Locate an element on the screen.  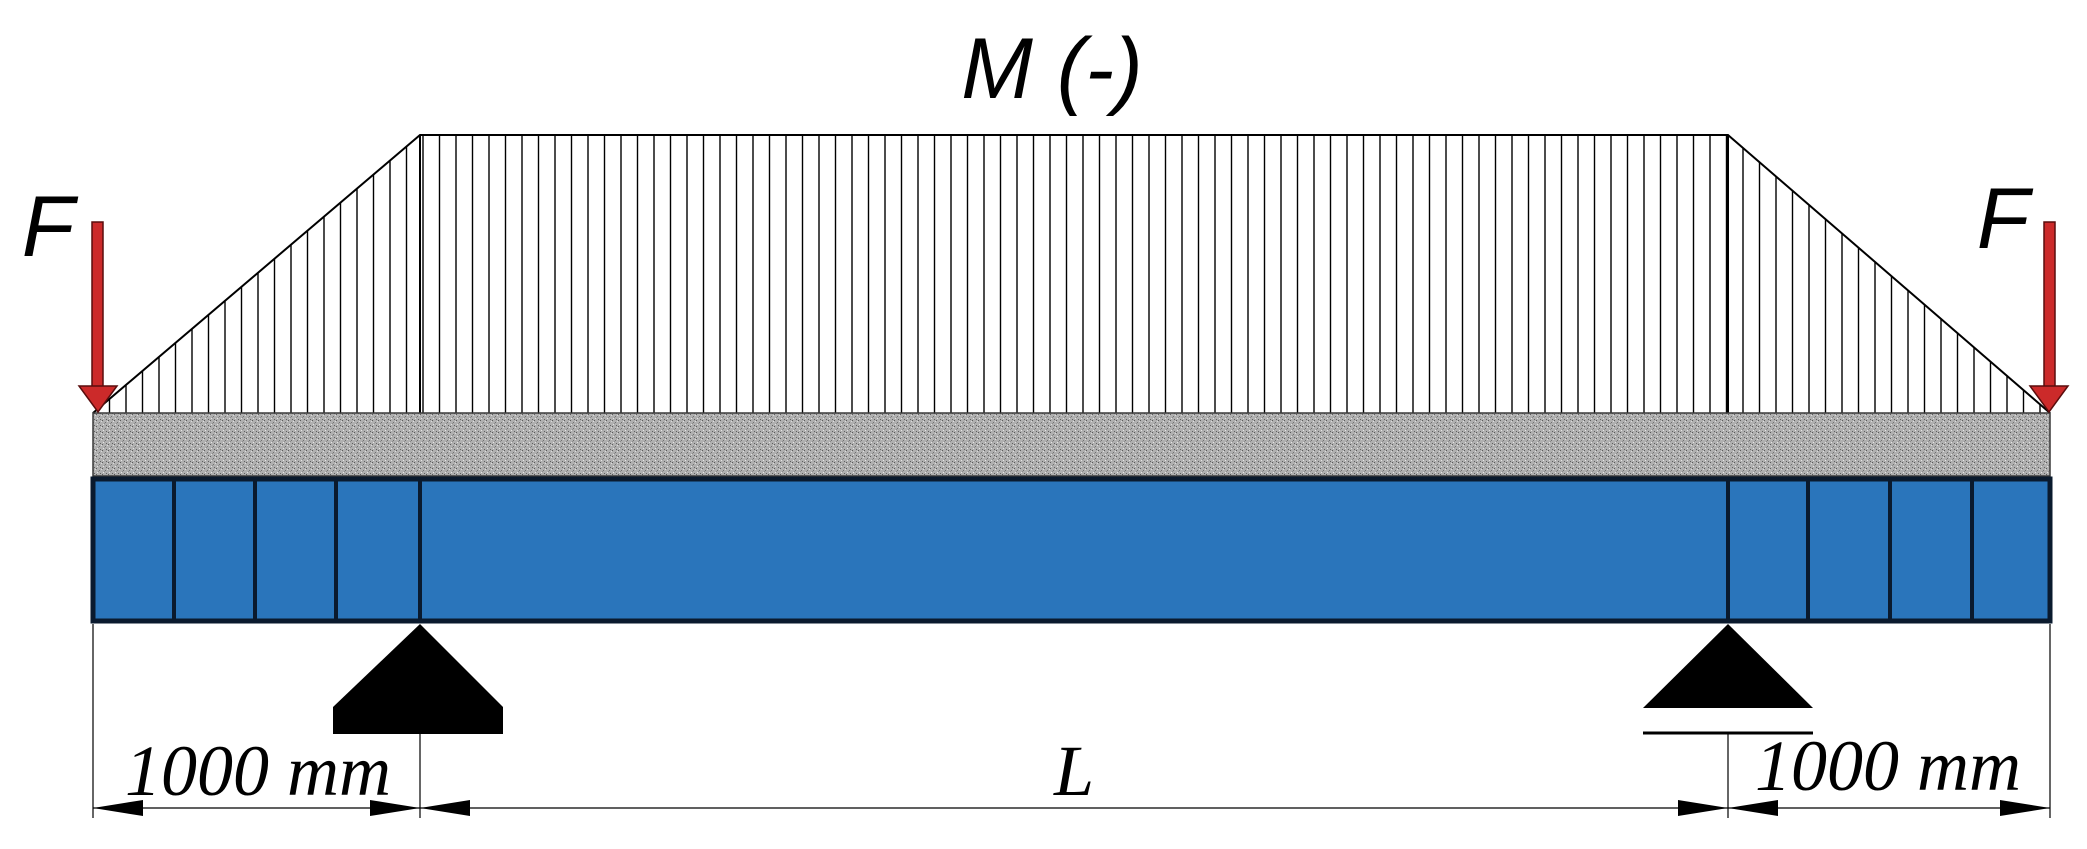
force-arrow-left is located at coordinates (98, 317).